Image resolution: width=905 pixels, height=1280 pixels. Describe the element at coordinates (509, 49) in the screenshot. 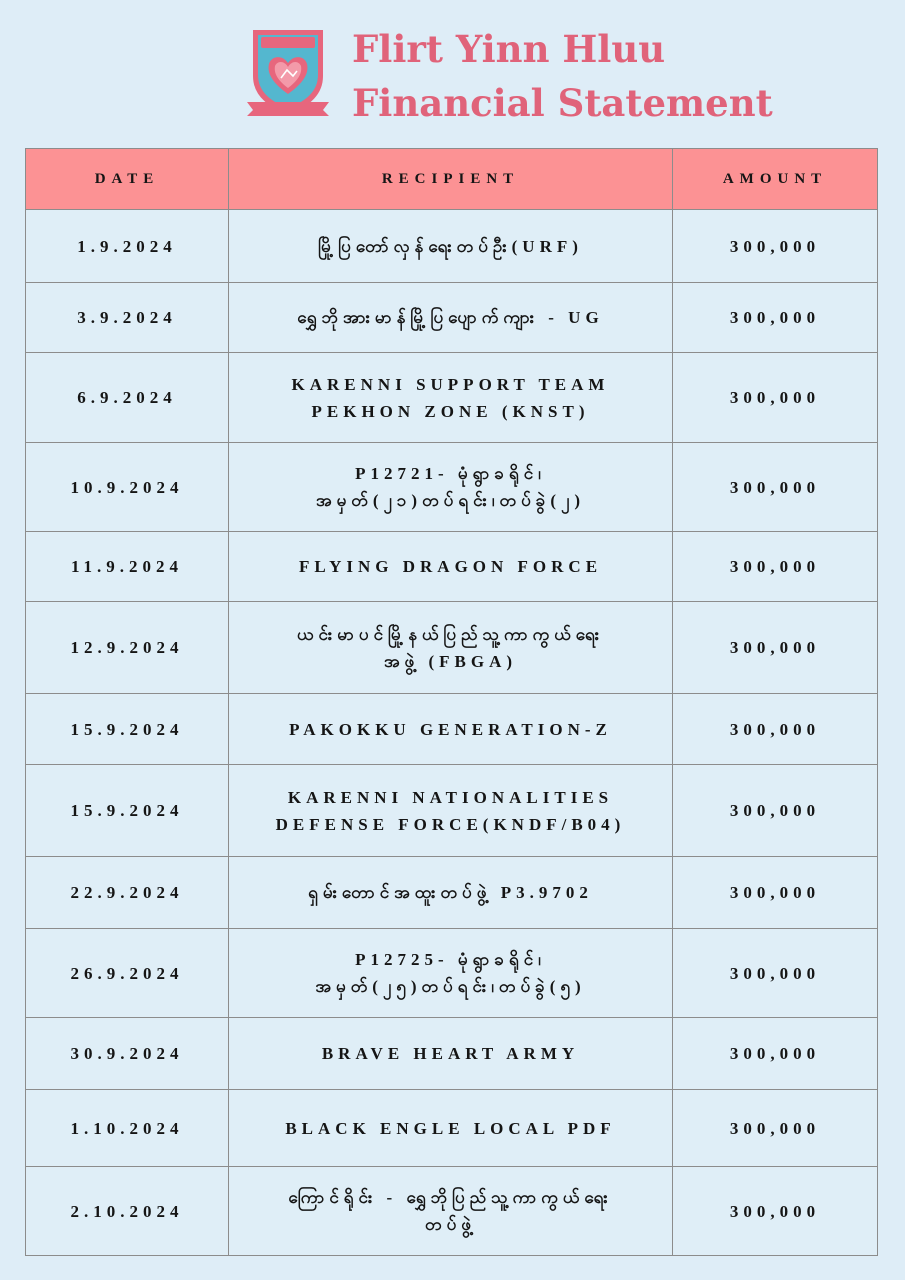

I see `title-organization: Flirt Yinn Hluu` at that location.